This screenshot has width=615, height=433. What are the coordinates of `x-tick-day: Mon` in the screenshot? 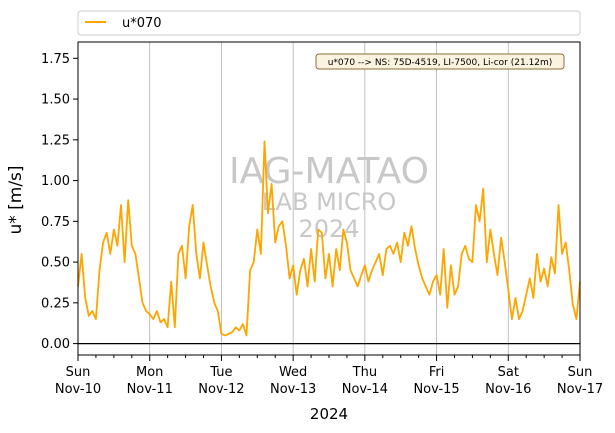 It's located at (149, 372).